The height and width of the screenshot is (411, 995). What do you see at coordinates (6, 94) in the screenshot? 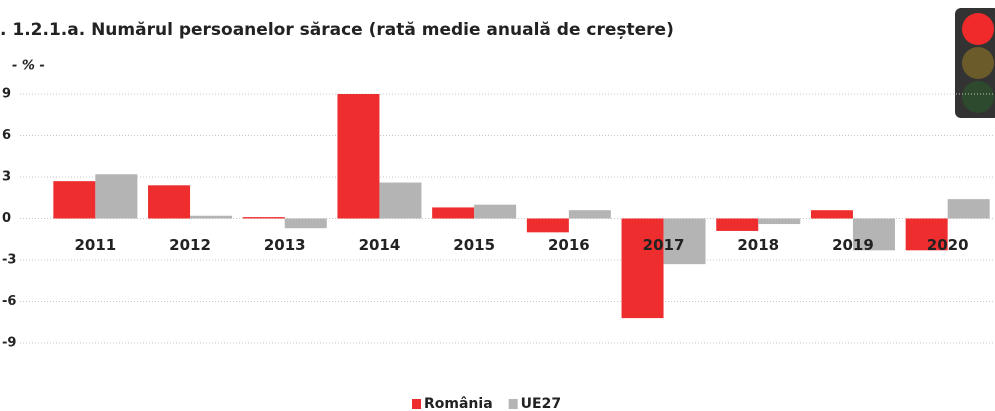
I see `y-tick-label: 9` at bounding box center [6, 94].